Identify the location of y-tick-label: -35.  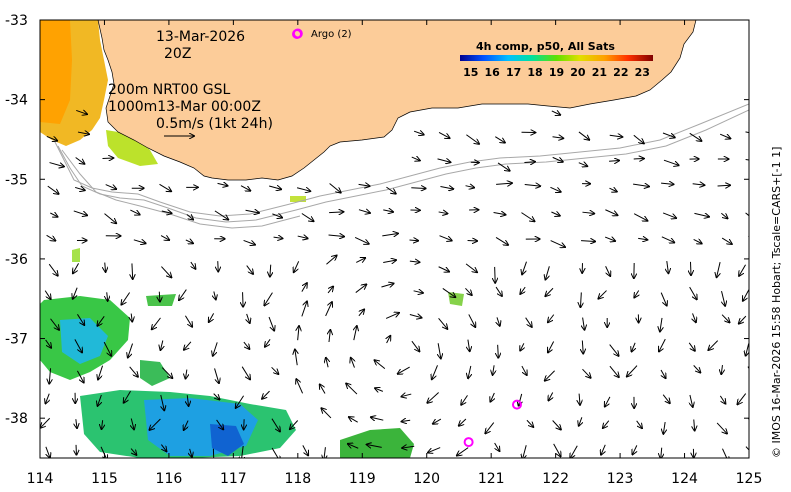
(16, 180).